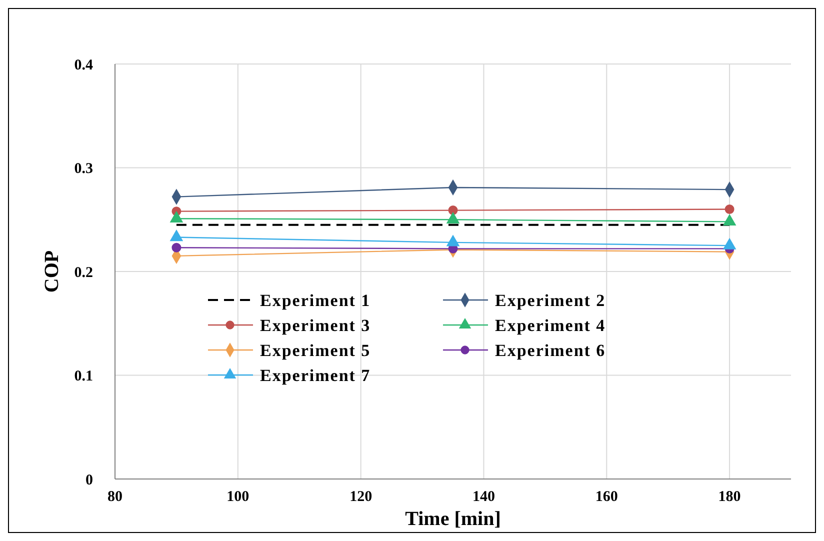 This screenshot has width=824, height=541. I want to click on x-tick-label: 80, so click(115, 497).